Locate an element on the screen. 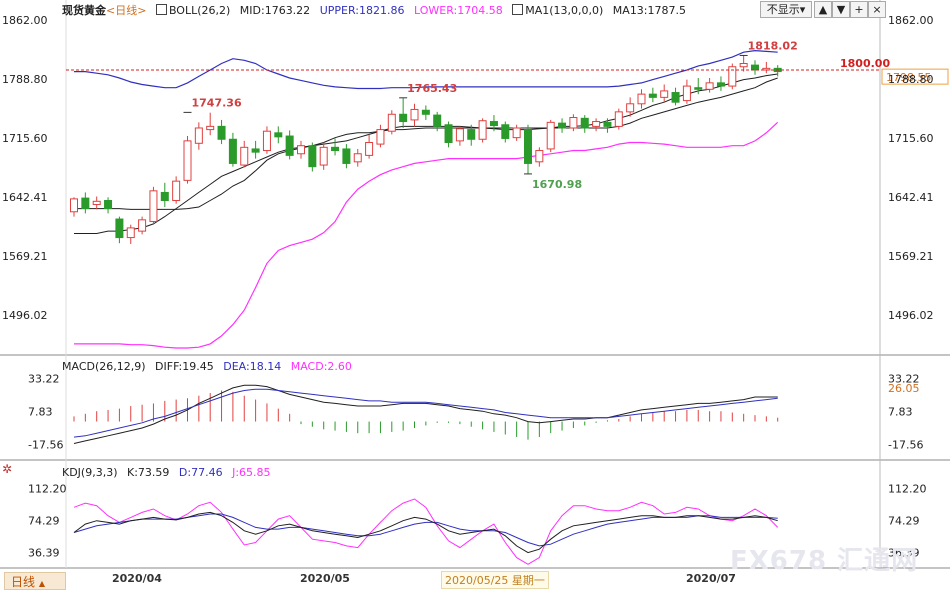 The width and height of the screenshot is (950, 593). y-tick-left: 1862.00 is located at coordinates (25, 20).